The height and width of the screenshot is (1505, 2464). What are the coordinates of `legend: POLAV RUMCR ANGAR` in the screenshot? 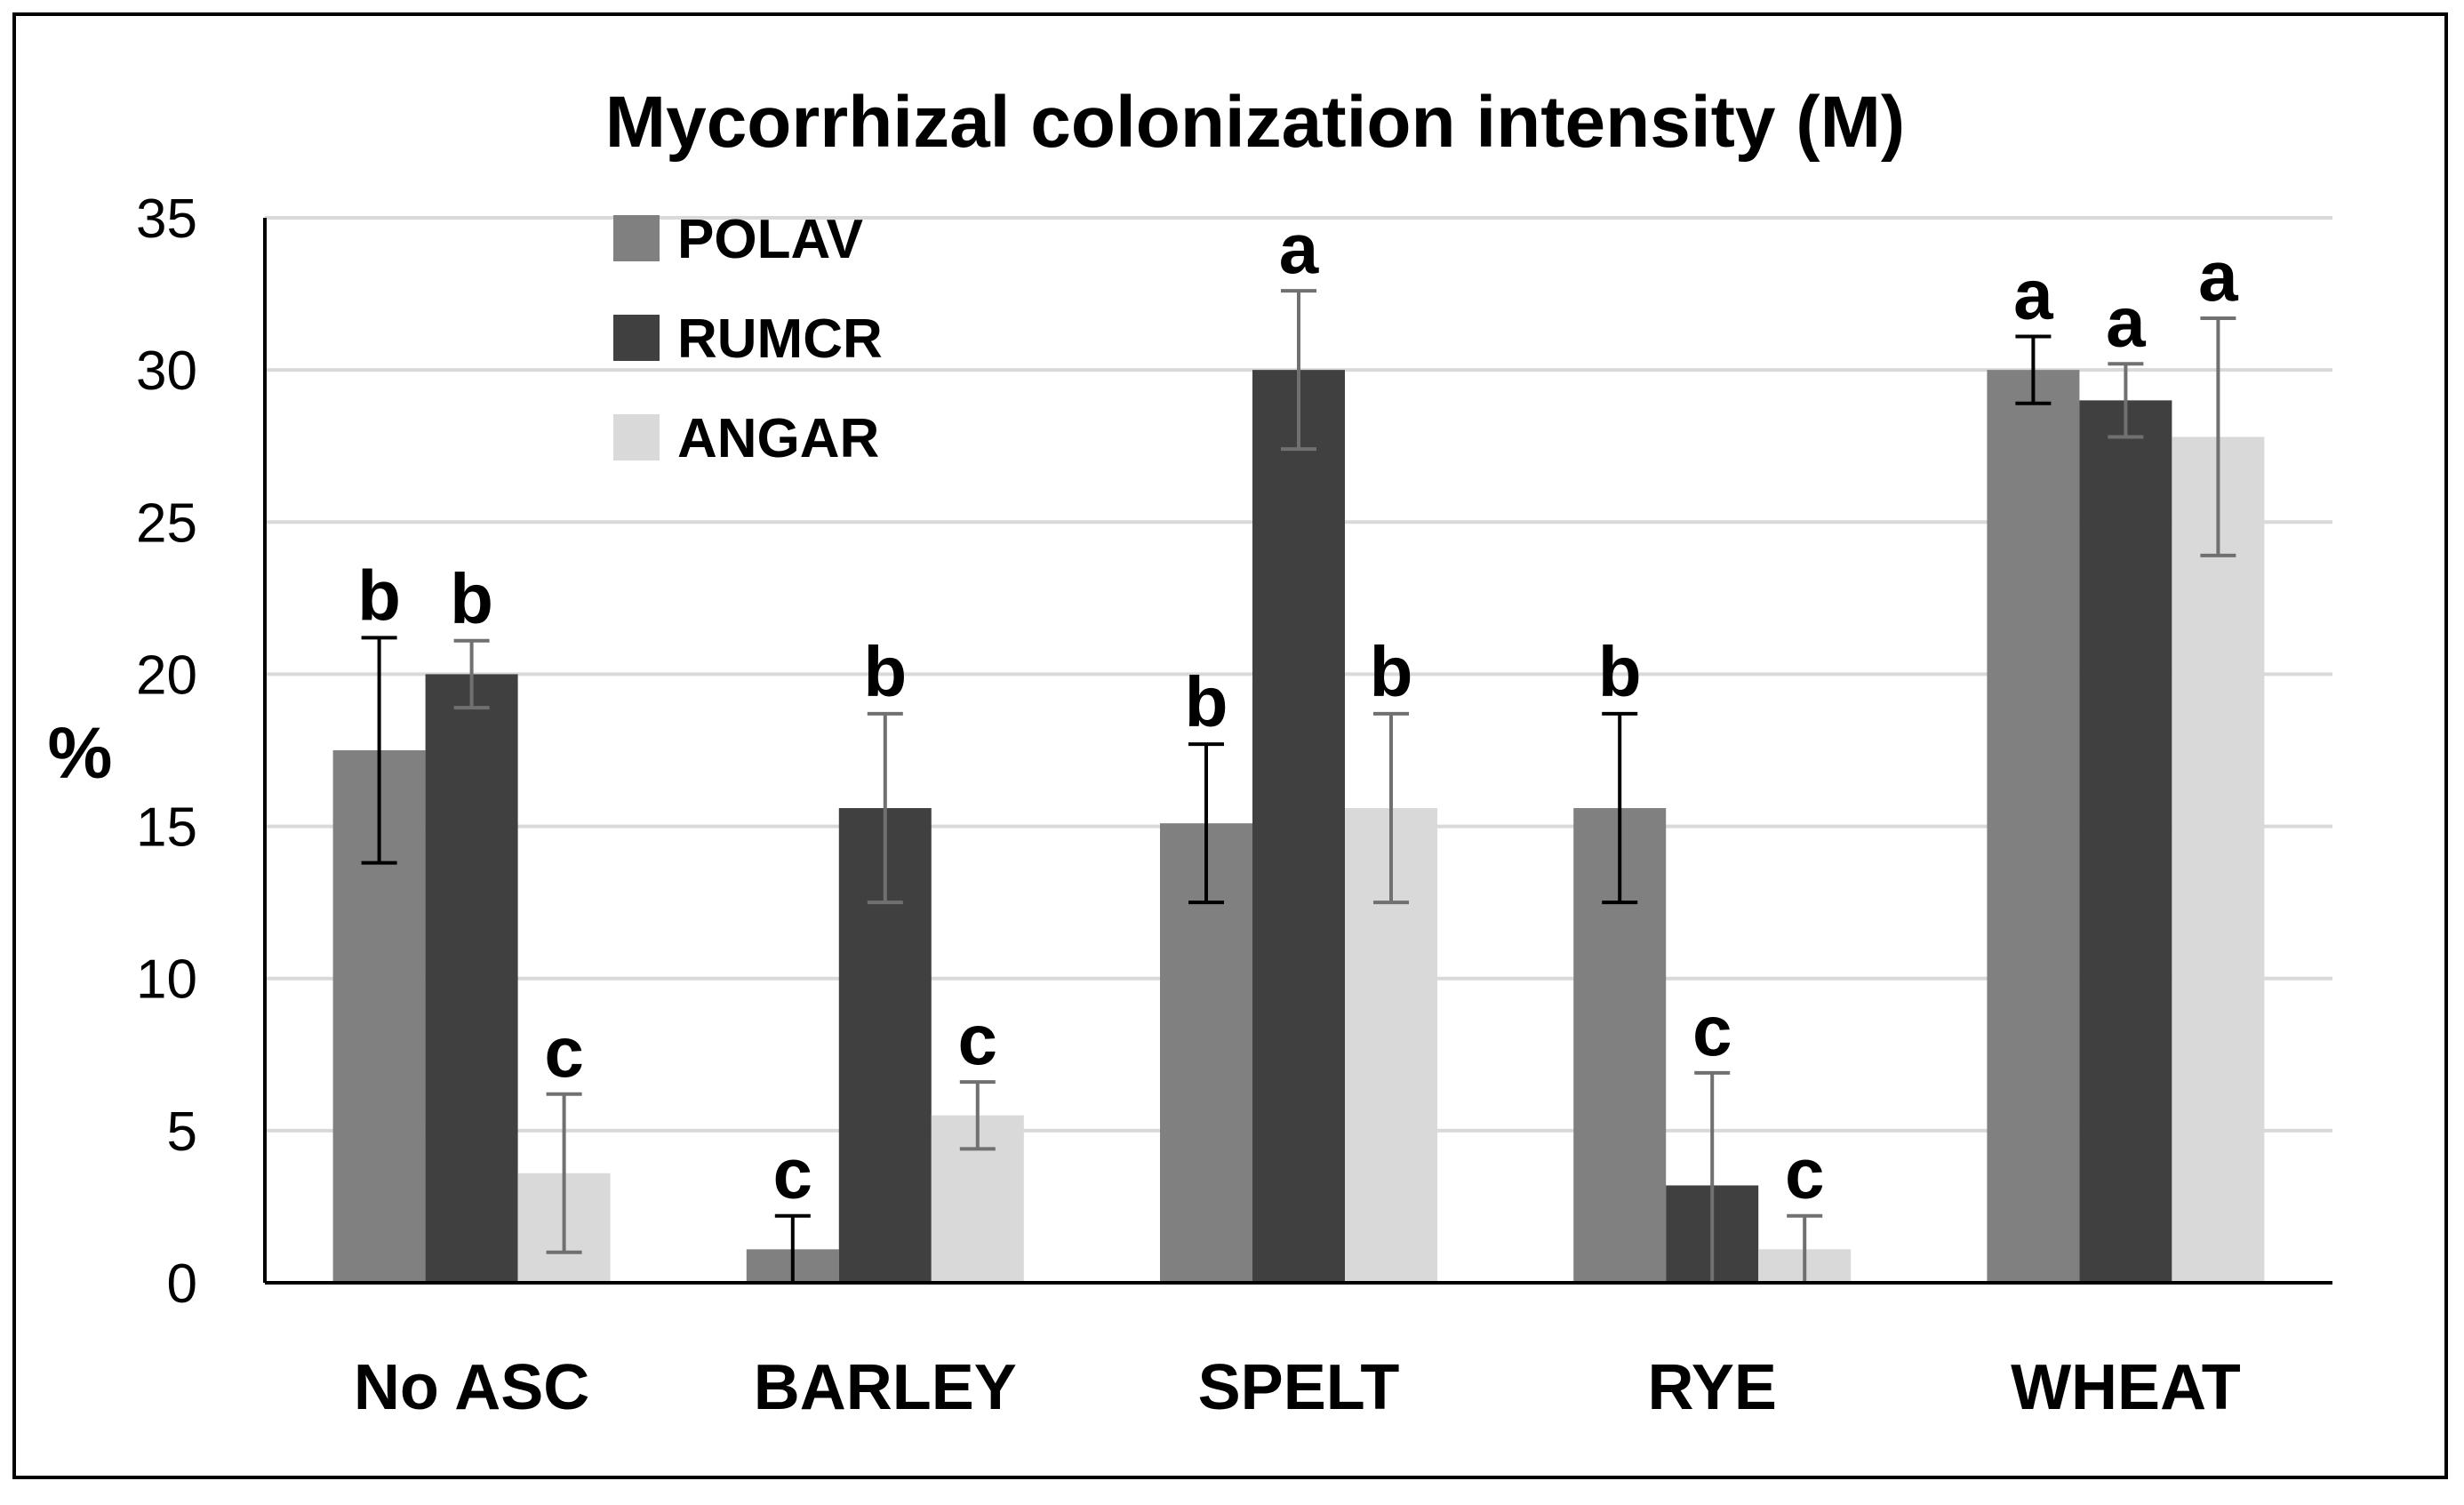 It's located at (748, 339).